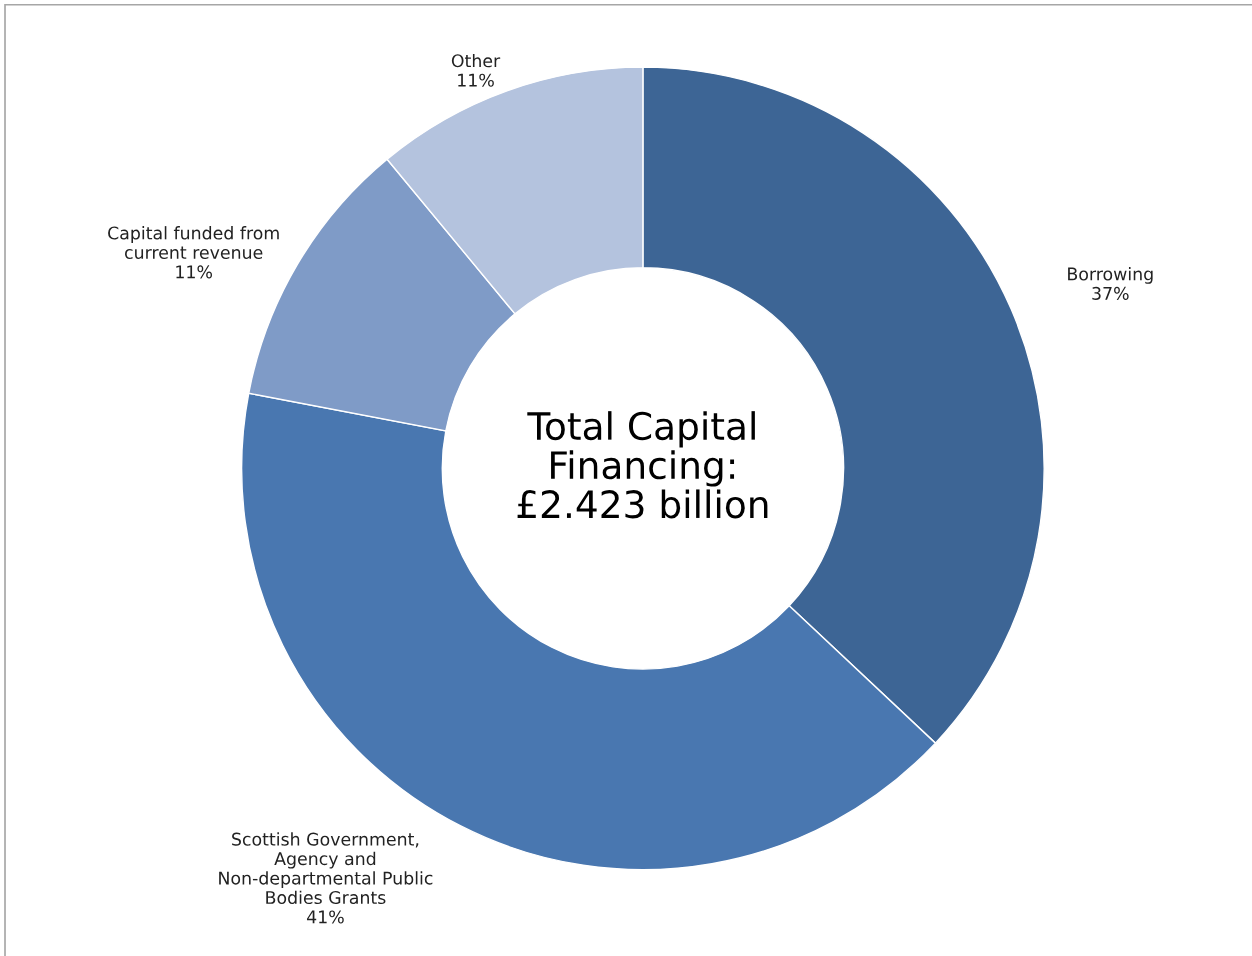 Image resolution: width=1252 pixels, height=956 pixels. I want to click on slice-label: Scottish Government, Agency and Non-departmental Public Bodies Grants, so click(326, 868).